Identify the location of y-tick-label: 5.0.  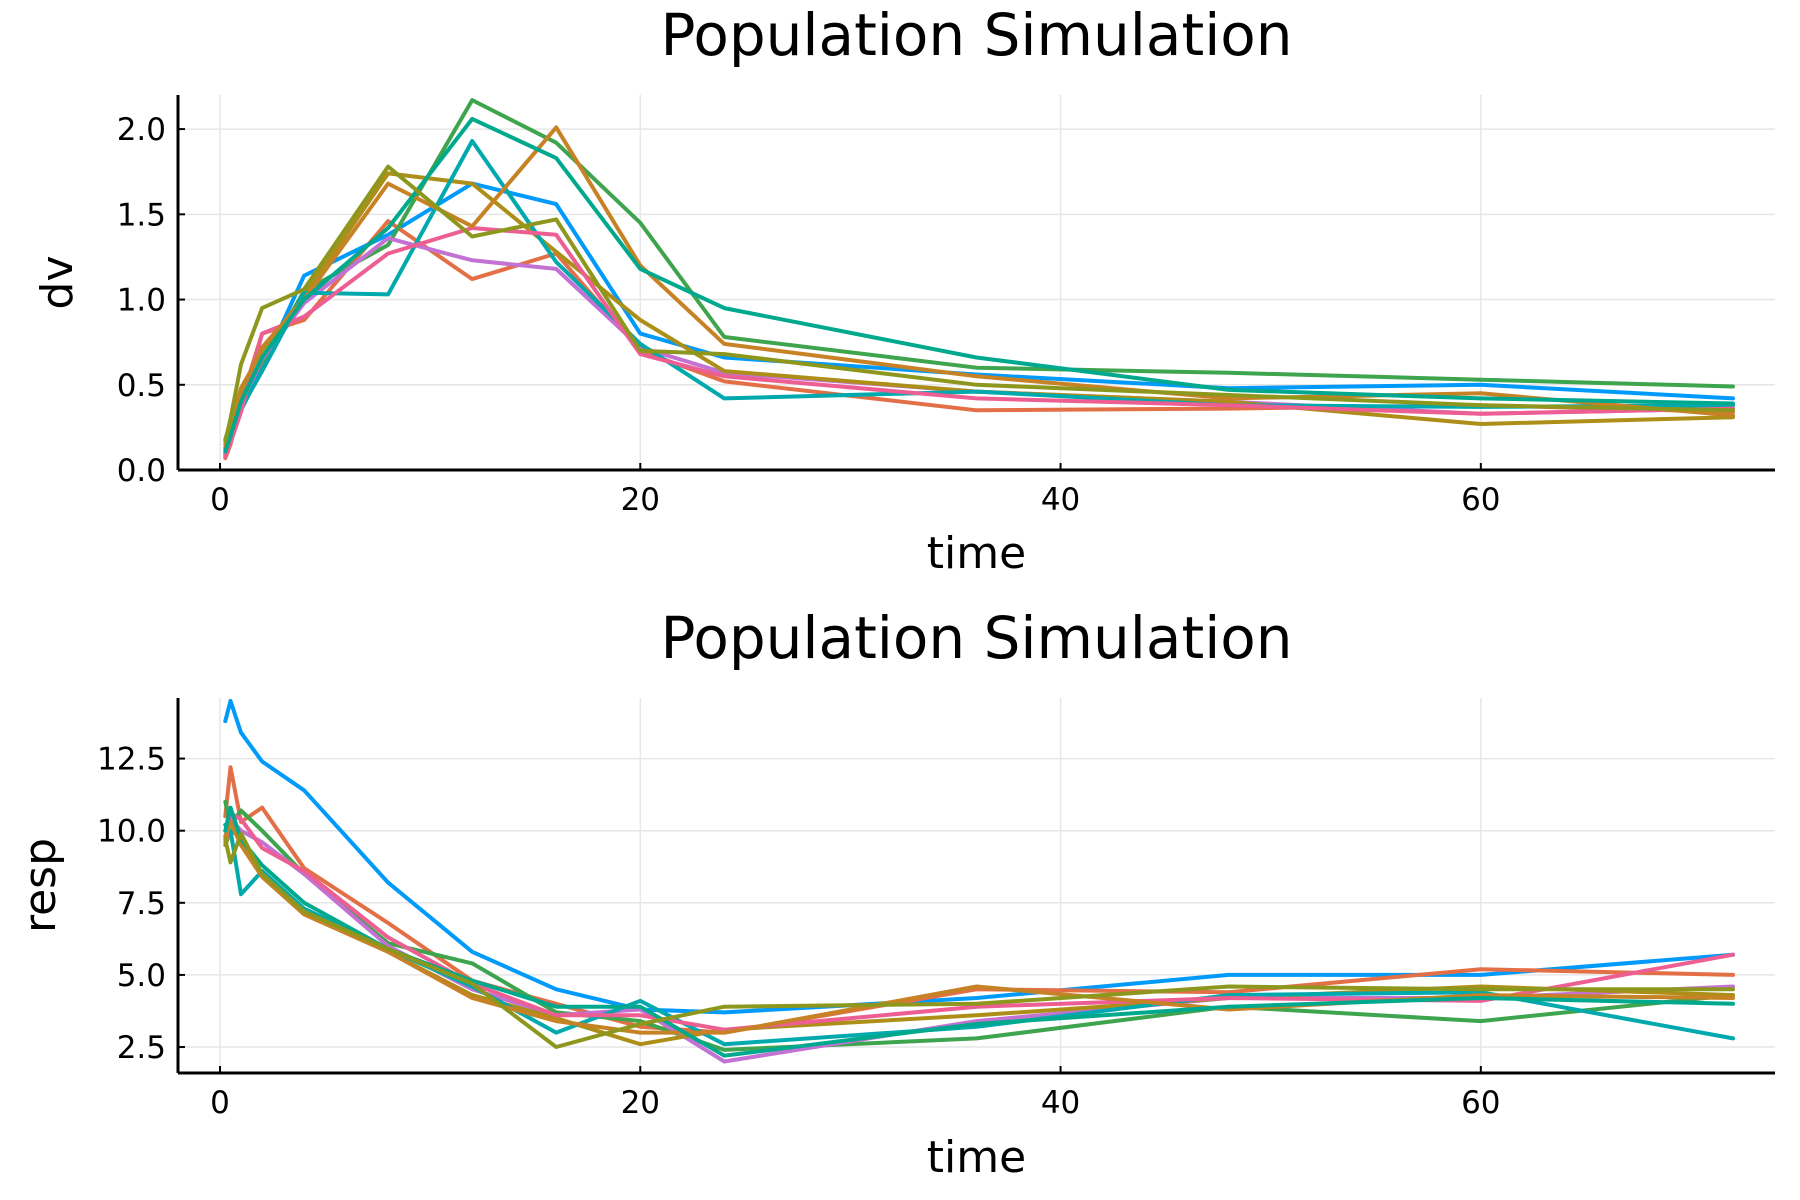
(141, 976).